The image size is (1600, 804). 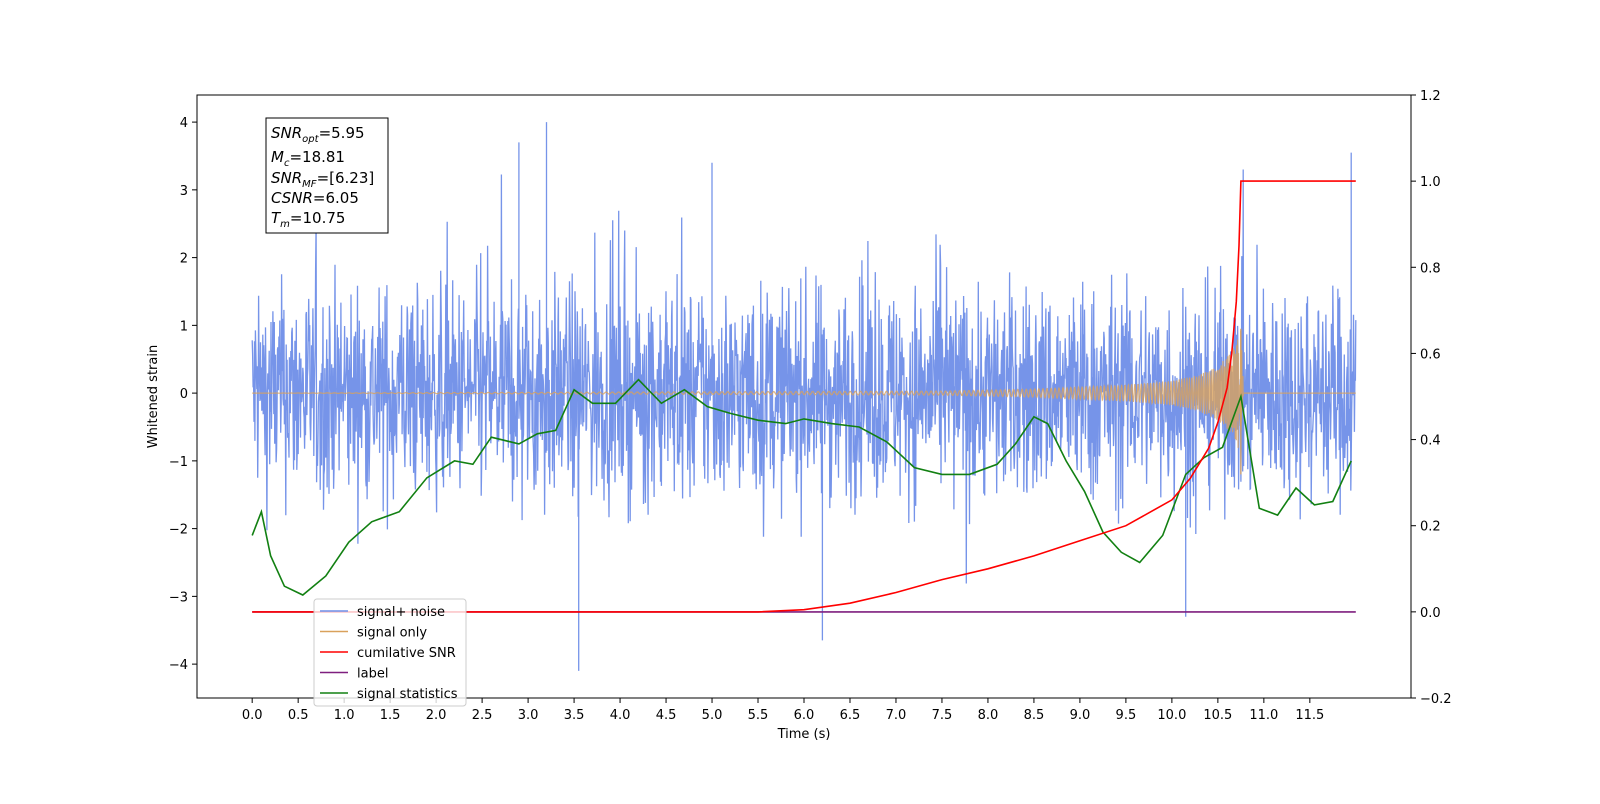 I want to click on info-box-frame, so click(x=327, y=175).